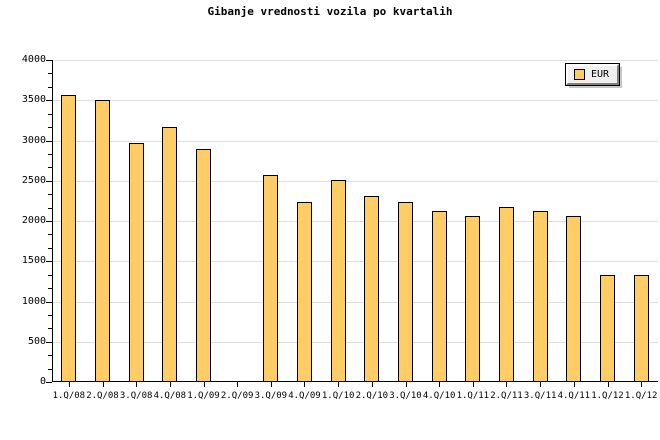 This screenshot has height=440, width=660. I want to click on x-axis-label: 3.Q/10, so click(405, 396).